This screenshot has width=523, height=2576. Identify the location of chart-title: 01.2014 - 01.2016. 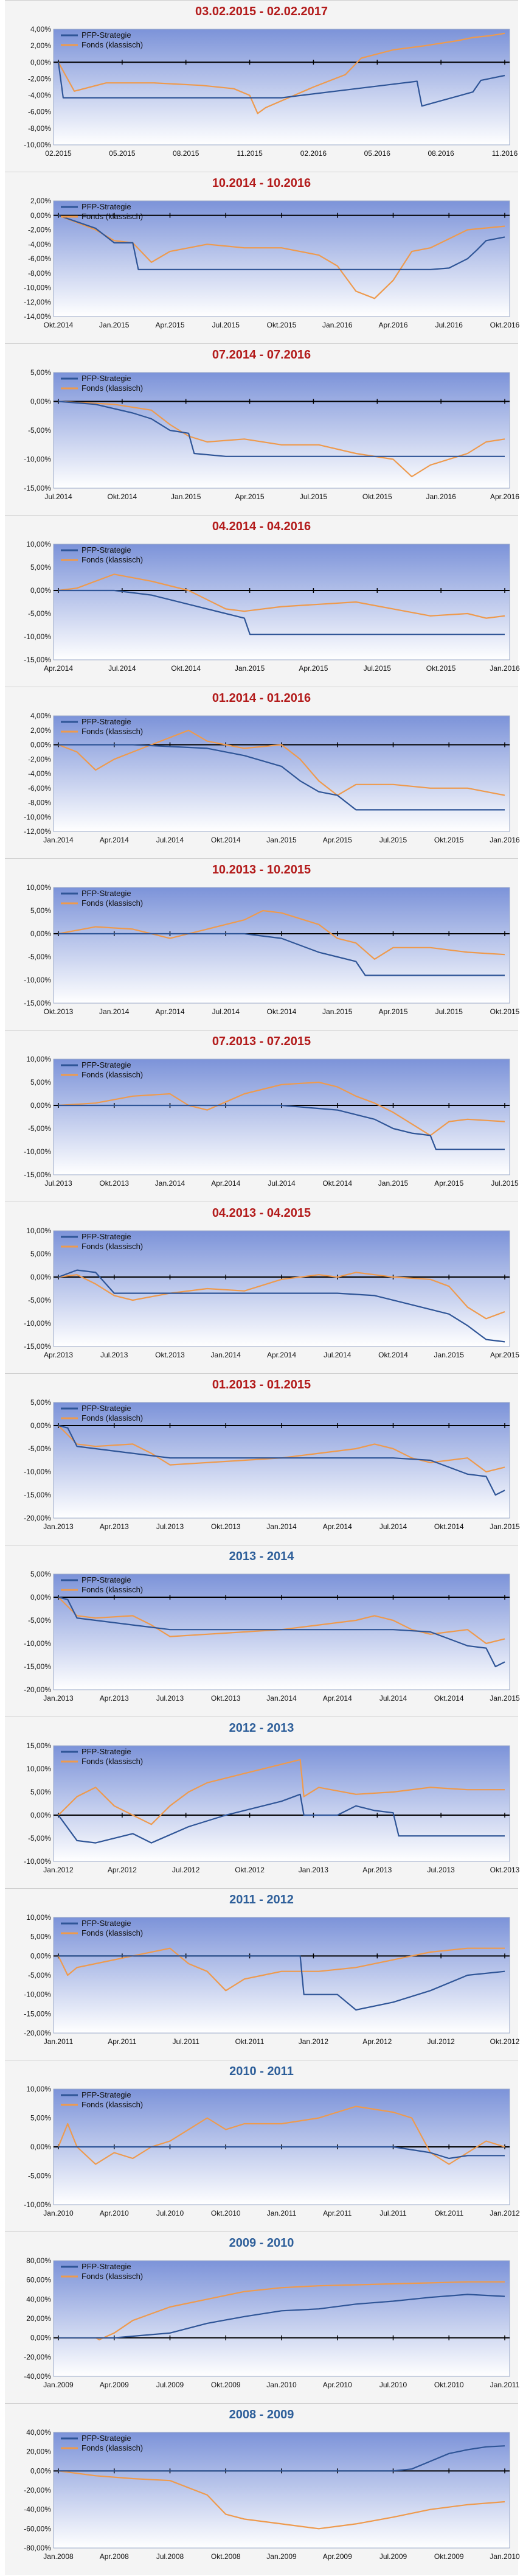
(261, 698).